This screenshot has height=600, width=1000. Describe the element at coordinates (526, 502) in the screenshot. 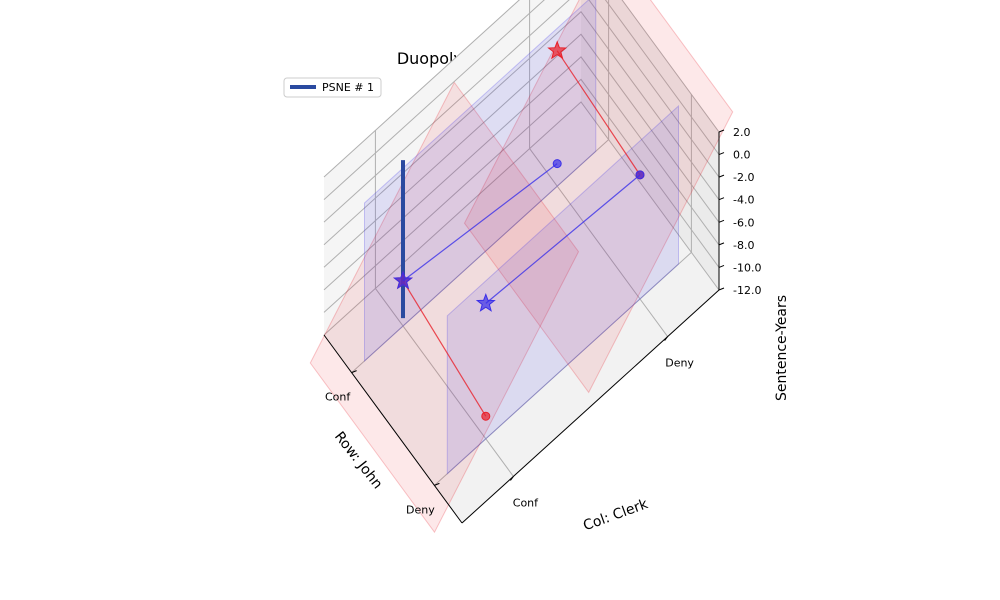

I see `col-tick-label-0: Conf` at that location.